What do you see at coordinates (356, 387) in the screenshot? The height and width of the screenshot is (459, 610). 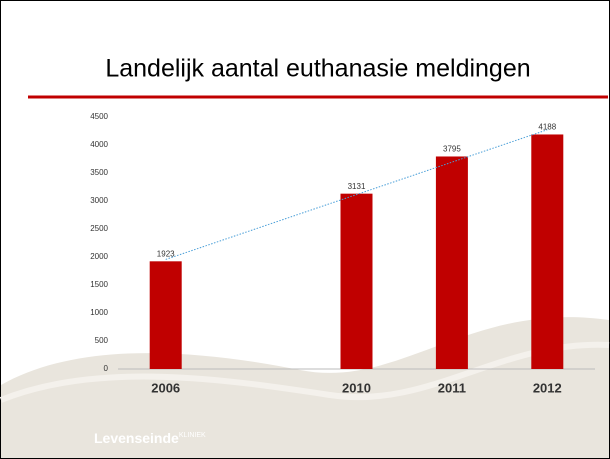 I see `x-tick-label: 2010` at bounding box center [356, 387].